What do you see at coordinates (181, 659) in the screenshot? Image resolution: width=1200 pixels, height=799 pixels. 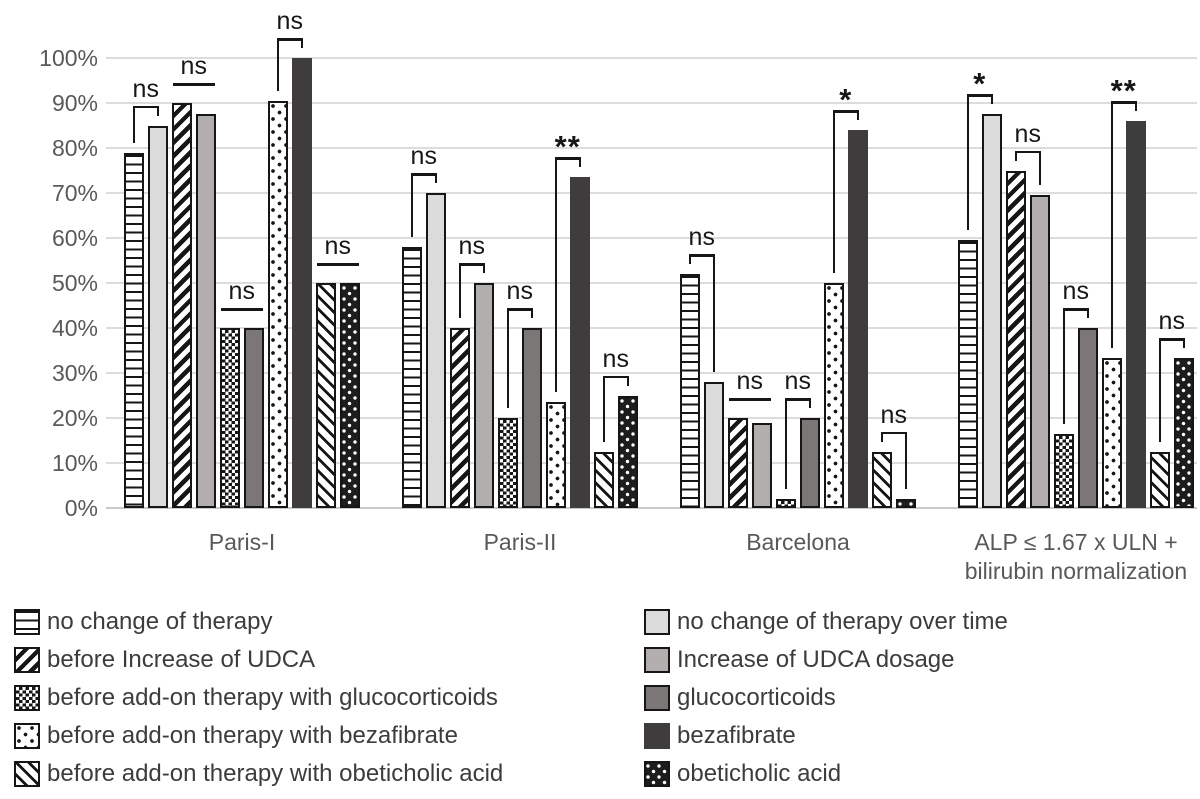 I see `legend-label: before Increase of UDCA` at bounding box center [181, 659].